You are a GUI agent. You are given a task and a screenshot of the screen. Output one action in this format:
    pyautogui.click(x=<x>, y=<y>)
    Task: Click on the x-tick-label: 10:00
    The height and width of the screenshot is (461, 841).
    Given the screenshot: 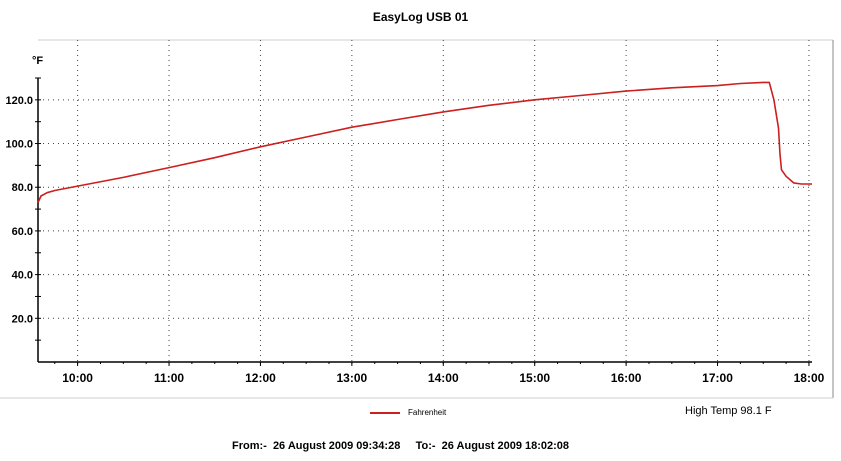 What is the action you would take?
    pyautogui.click(x=77, y=378)
    